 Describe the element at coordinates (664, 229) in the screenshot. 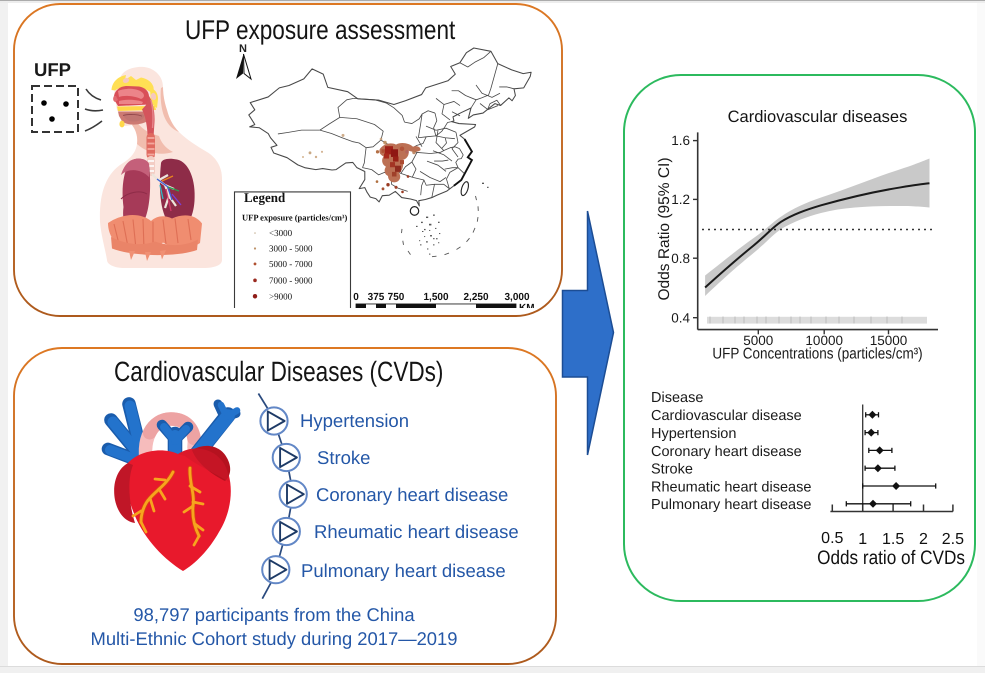

I see `svg-text: Odds Ratio (95% CI)` at that location.